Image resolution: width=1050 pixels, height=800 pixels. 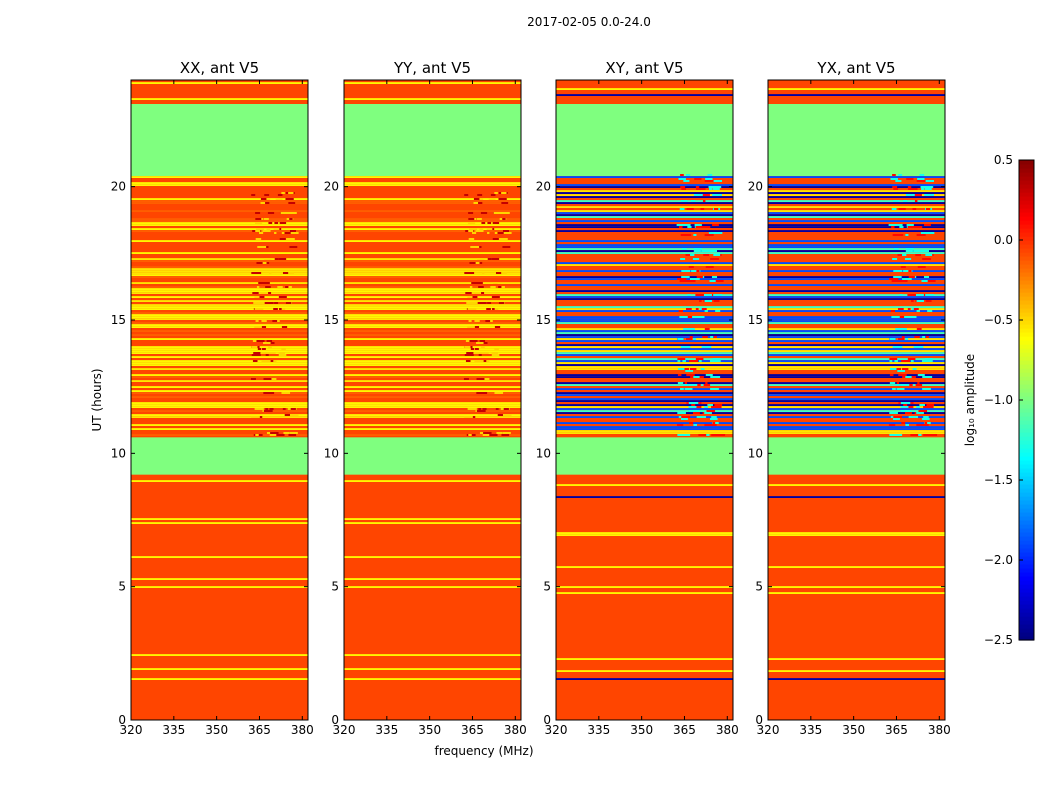 I want to click on panel-1-title: XX, ant V5, so click(x=219, y=68).